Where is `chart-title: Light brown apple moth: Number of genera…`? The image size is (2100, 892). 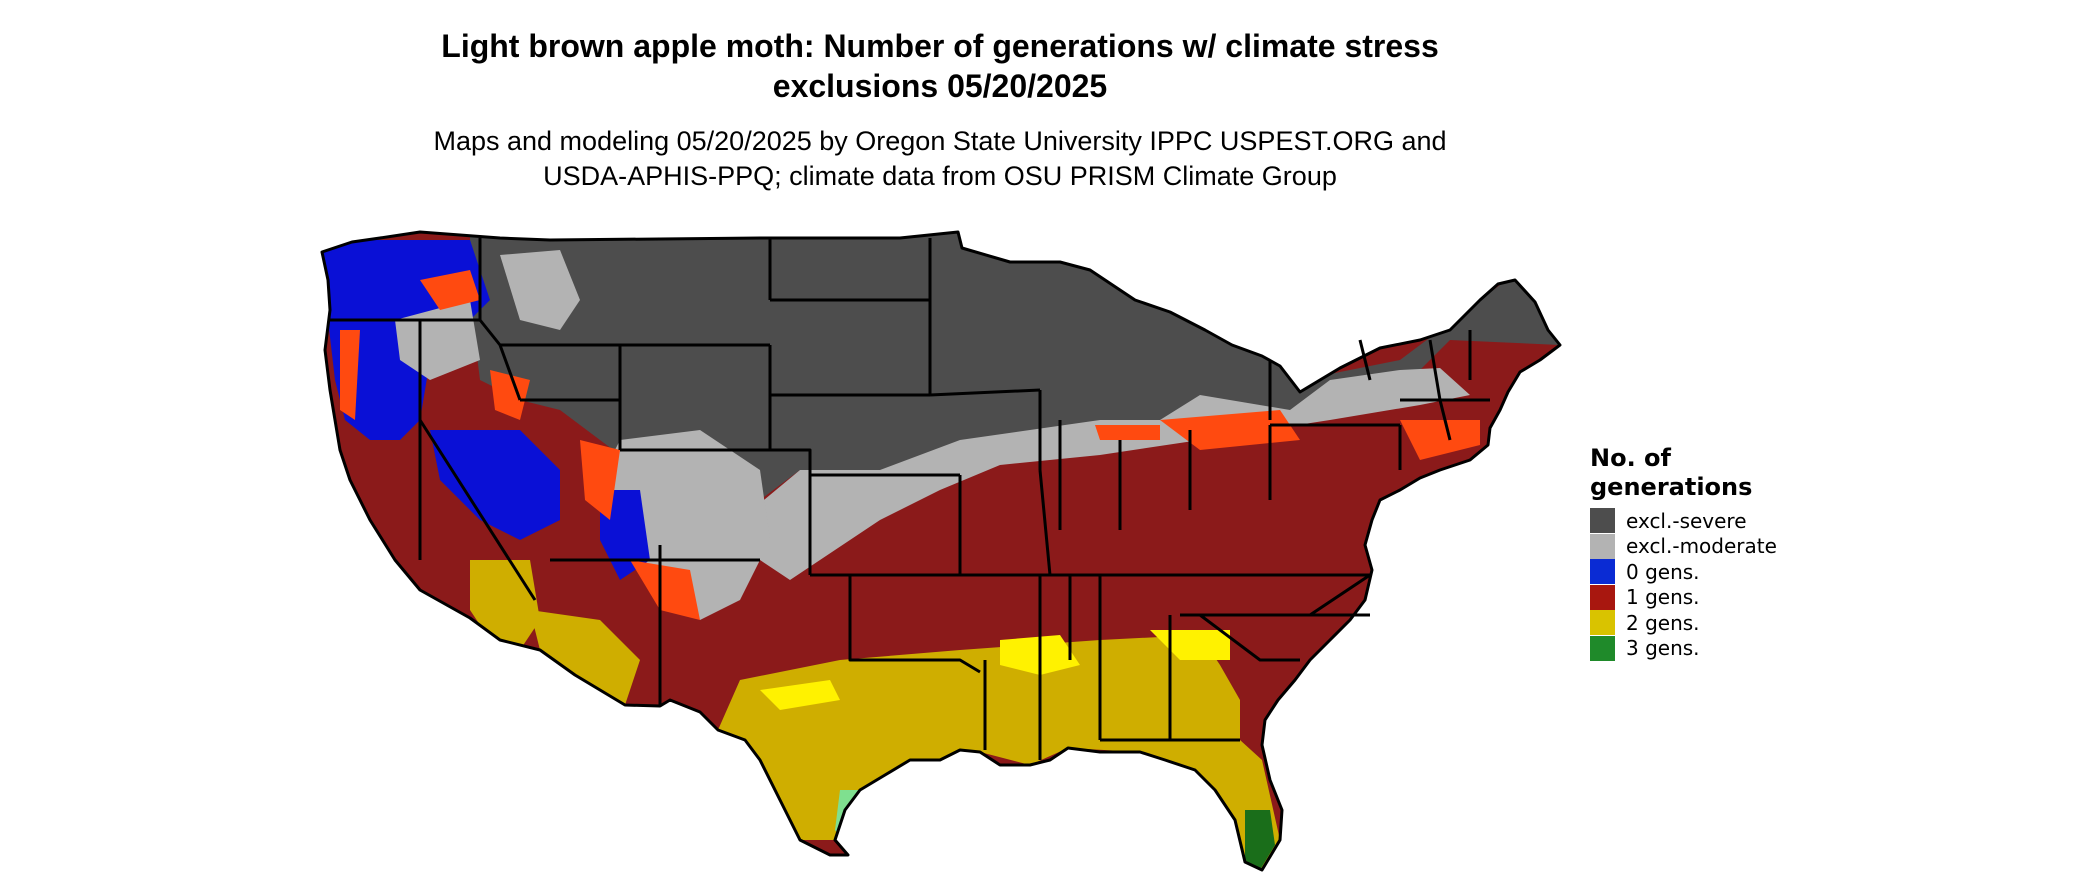 chart-title: Light brown apple moth: Number of genera… is located at coordinates (940, 66).